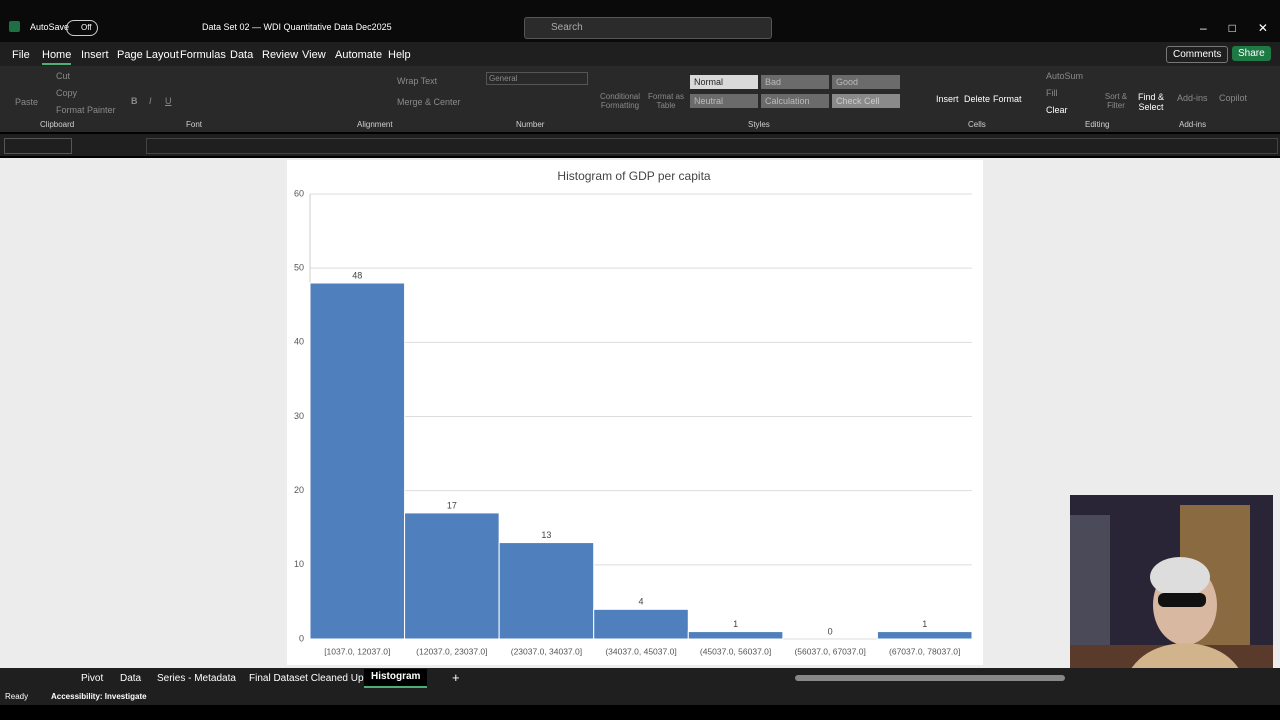 This screenshot has height=720, width=1280. I want to click on x-tick-label: (56037.0, 67037.0], so click(829, 651).